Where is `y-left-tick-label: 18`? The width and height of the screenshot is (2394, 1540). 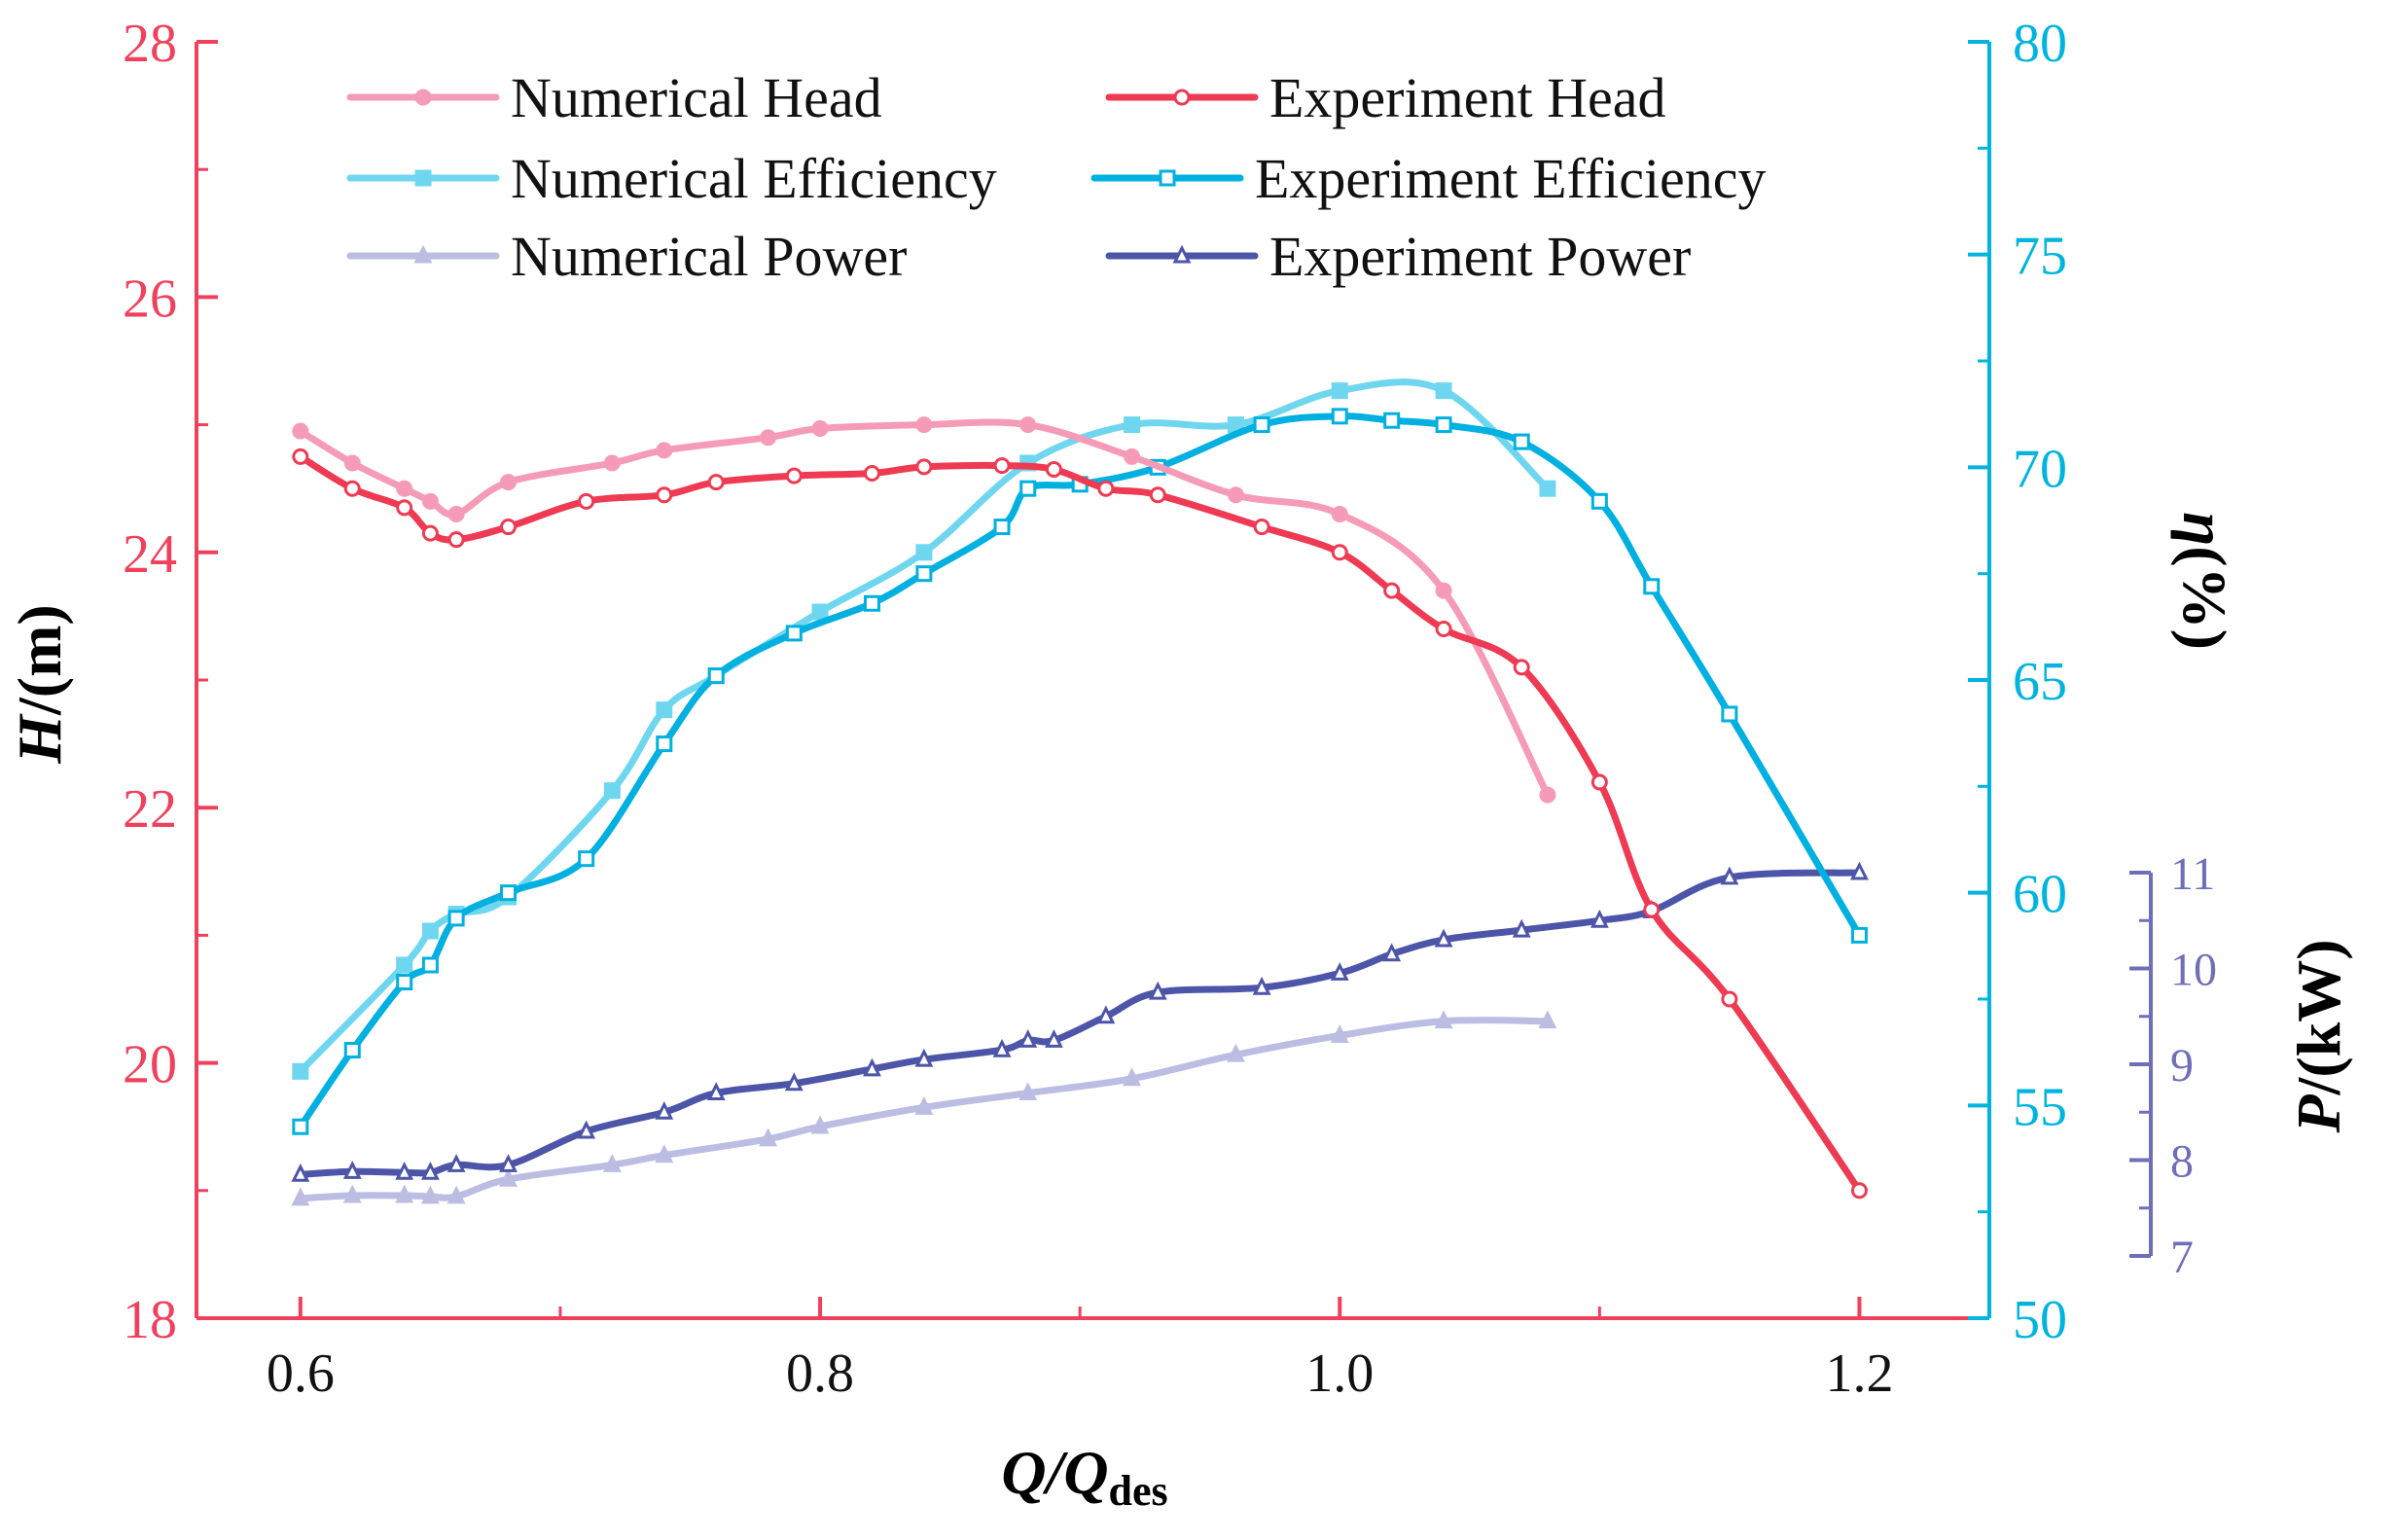
y-left-tick-label: 18 is located at coordinates (150, 1320).